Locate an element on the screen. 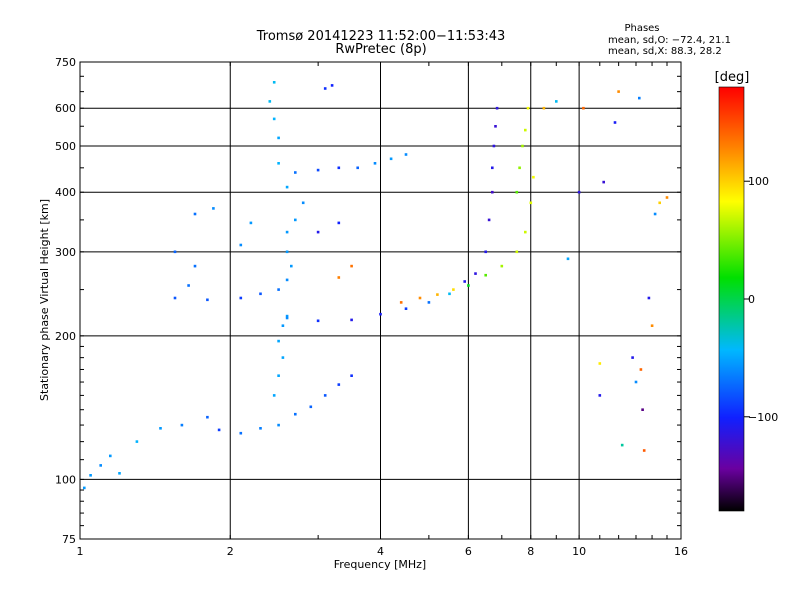 The image size is (800, 600). x-tick-label: 6 is located at coordinates (468, 551).